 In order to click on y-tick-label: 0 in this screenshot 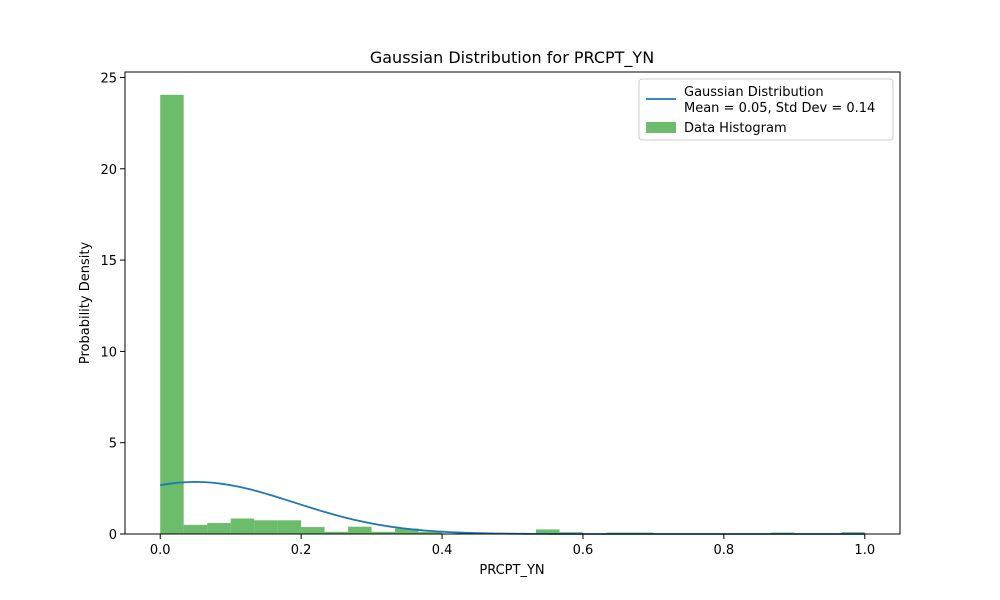, I will do `click(113, 535)`.